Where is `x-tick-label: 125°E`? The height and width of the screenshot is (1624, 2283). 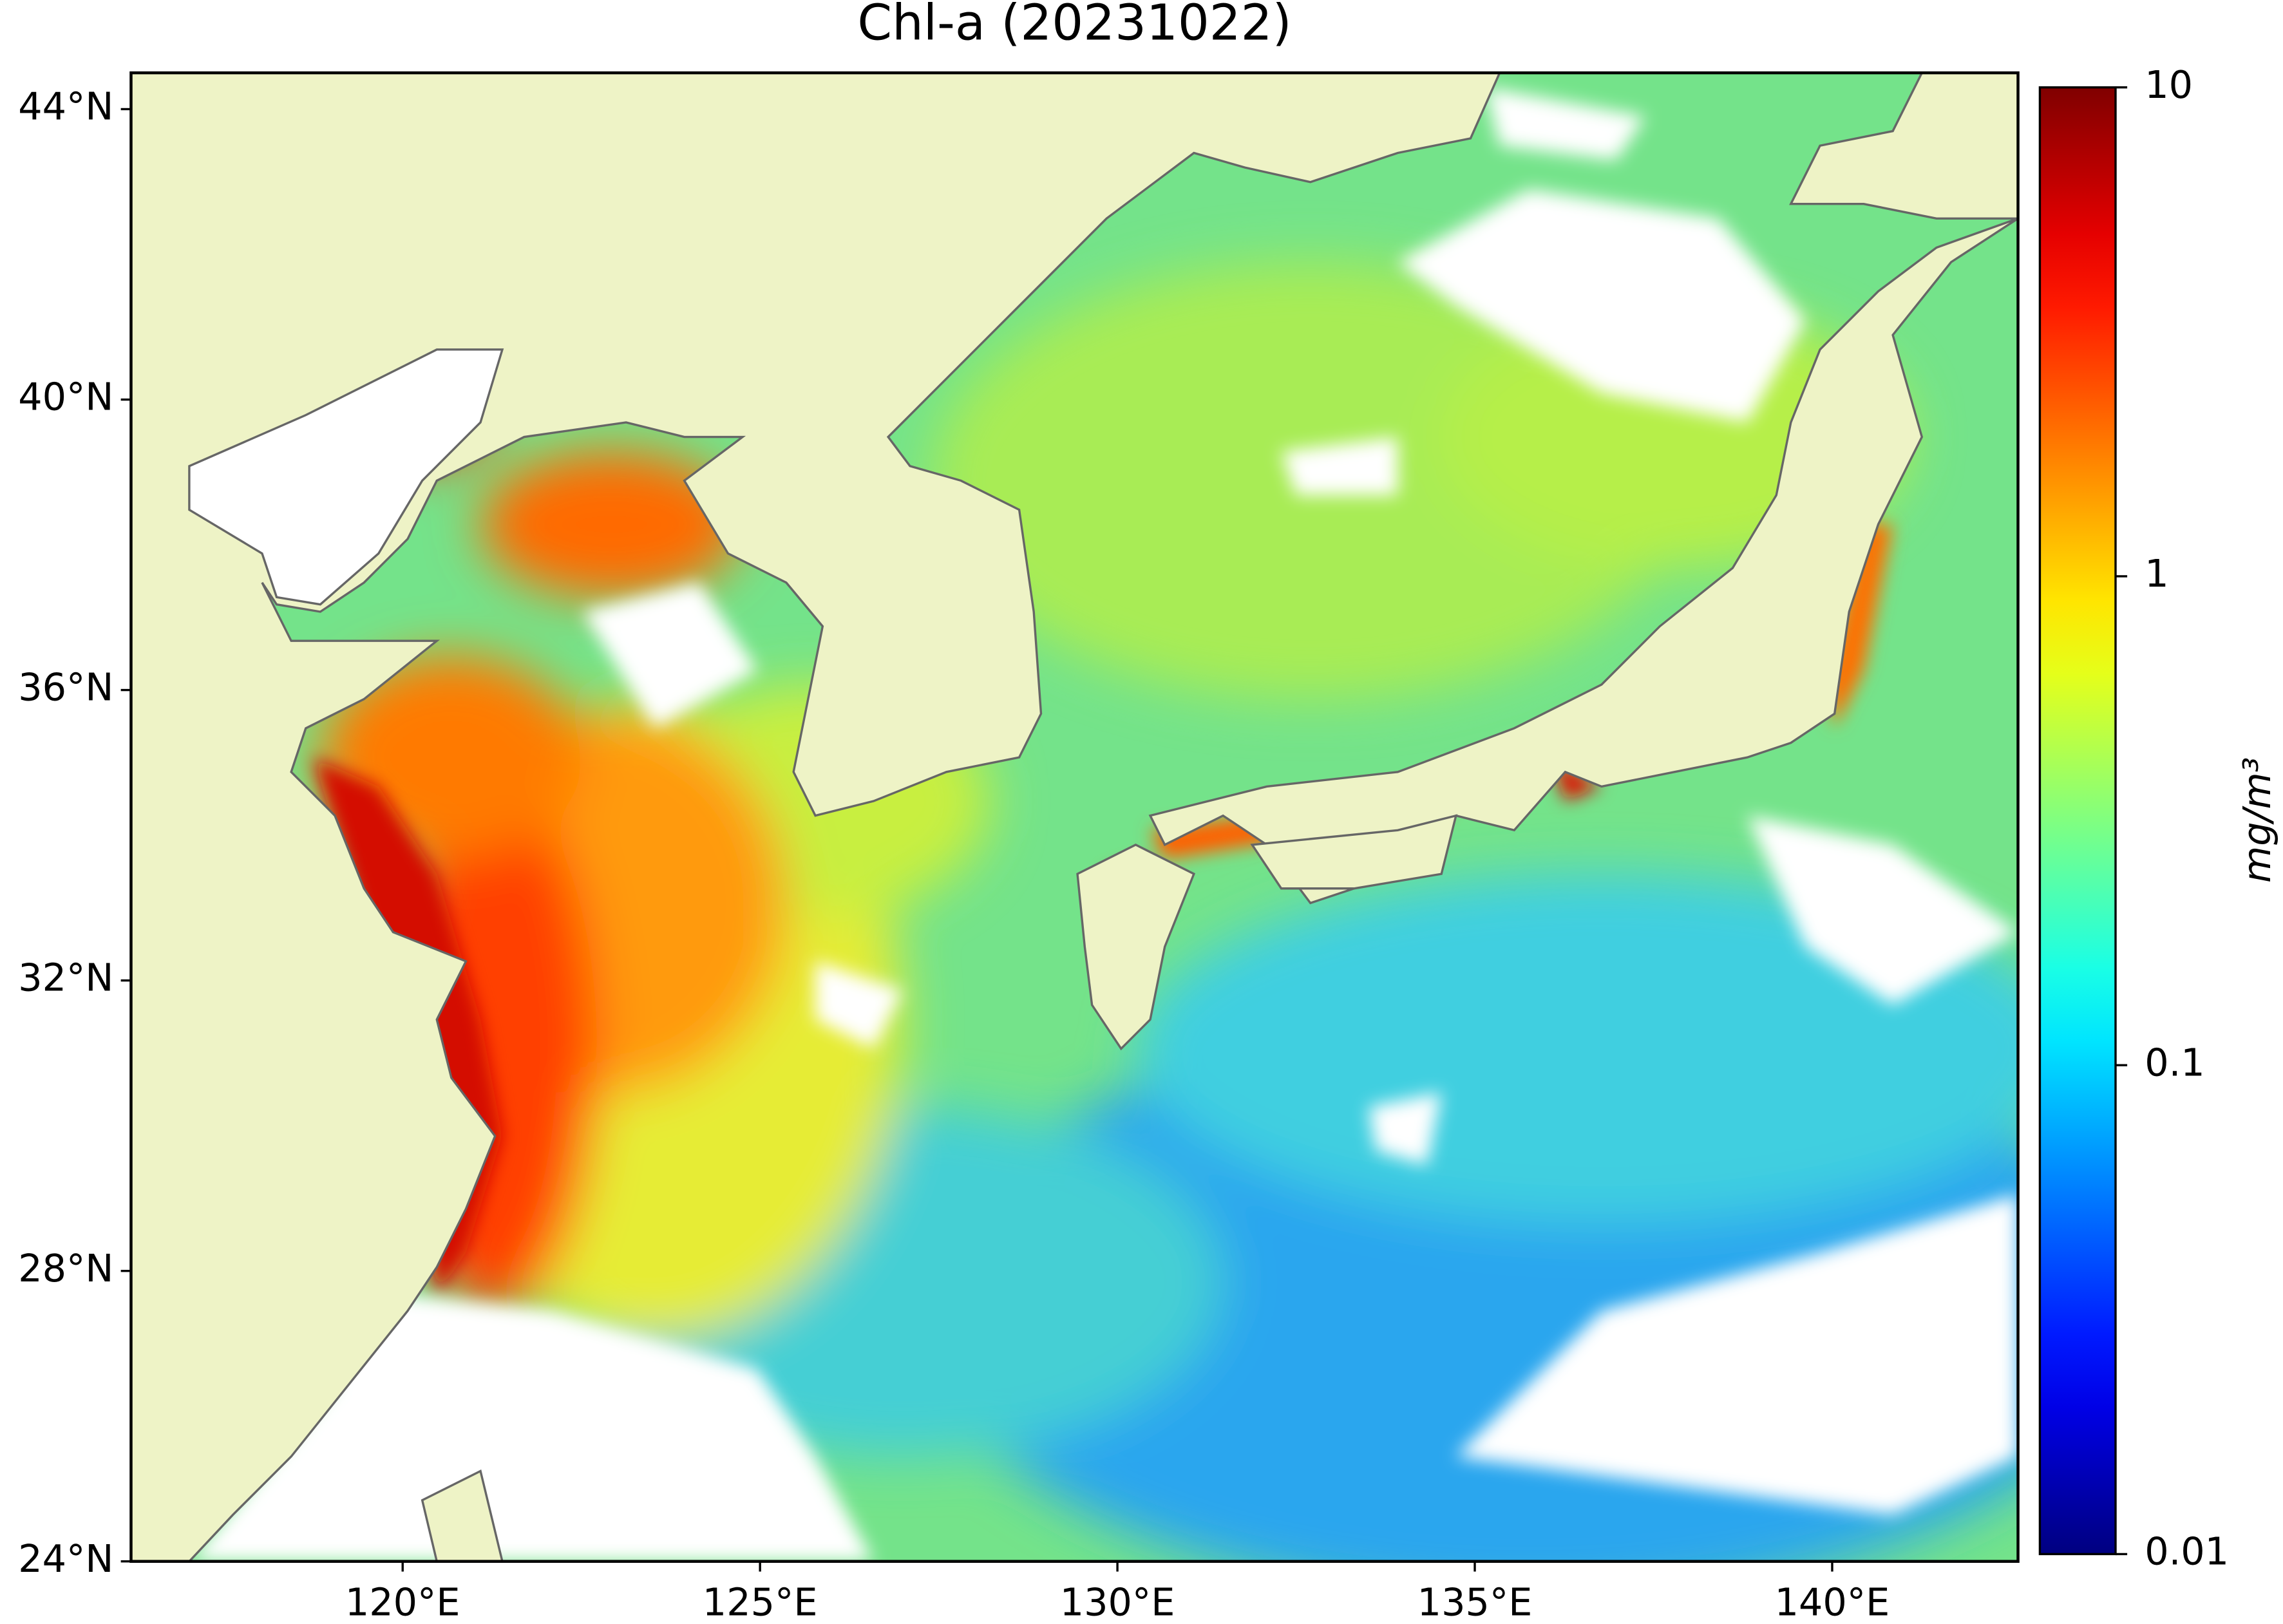
x-tick-label: 125°E is located at coordinates (760, 1602).